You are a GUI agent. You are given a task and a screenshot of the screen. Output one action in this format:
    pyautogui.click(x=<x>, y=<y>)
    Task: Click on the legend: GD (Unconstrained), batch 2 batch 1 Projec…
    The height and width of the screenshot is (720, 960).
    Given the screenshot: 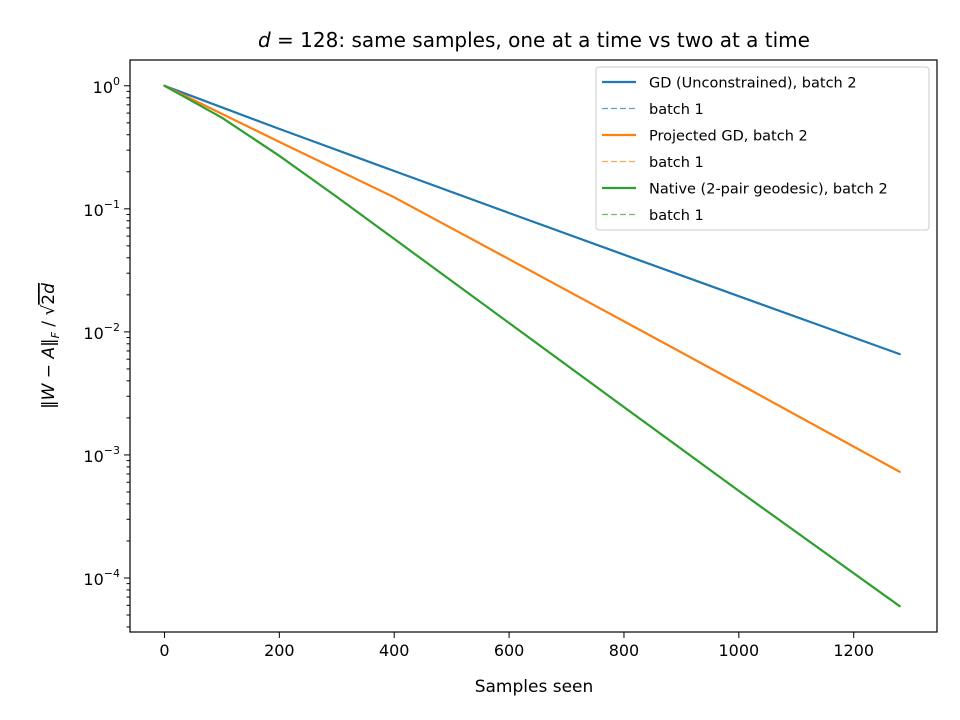 What is the action you would take?
    pyautogui.click(x=762, y=148)
    